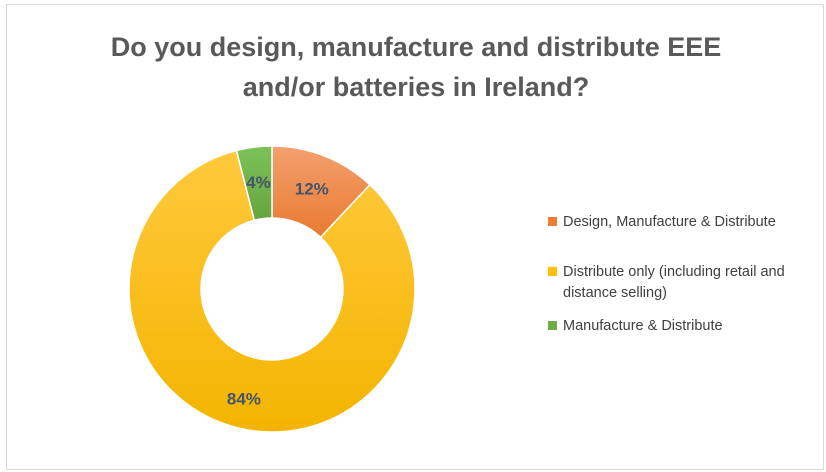 This screenshot has height=472, width=826. I want to click on slice-manufacture-distribute, so click(254, 183).